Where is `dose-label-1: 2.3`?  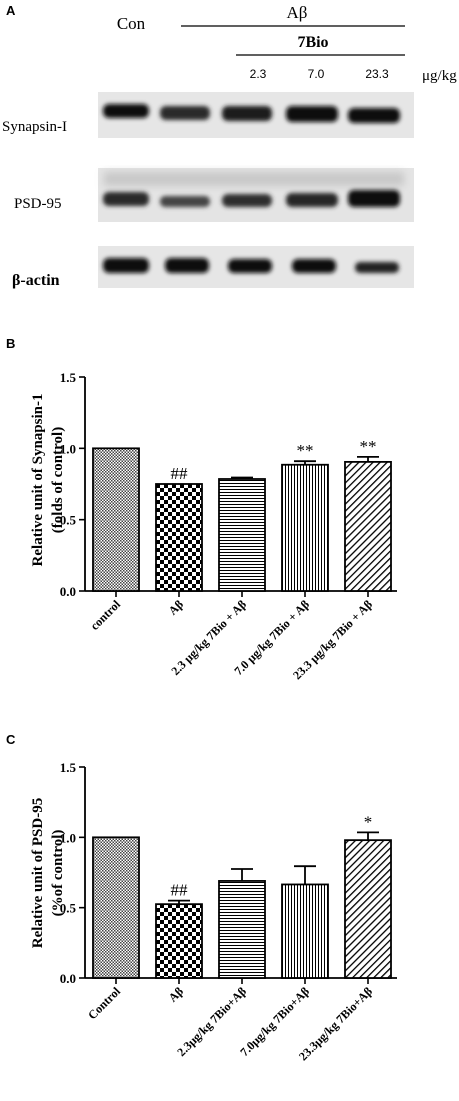
dose-label-1: 2.3 is located at coordinates (258, 74).